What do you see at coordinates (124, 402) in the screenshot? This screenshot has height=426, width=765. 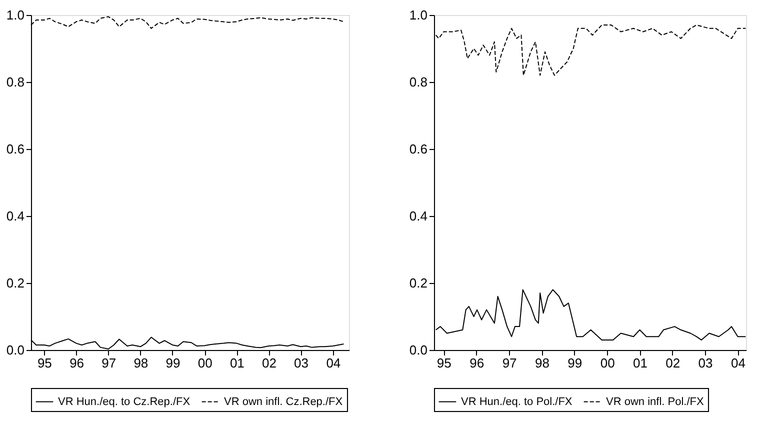 I see `legend-label: VR Hun./eq. to Cz.Rep./FX` at bounding box center [124, 402].